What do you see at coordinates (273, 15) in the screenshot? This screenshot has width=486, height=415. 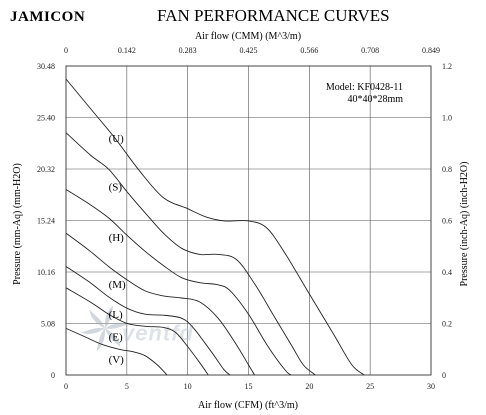 I see `chart-title: FAN PERFORMANCE CURVES` at bounding box center [273, 15].